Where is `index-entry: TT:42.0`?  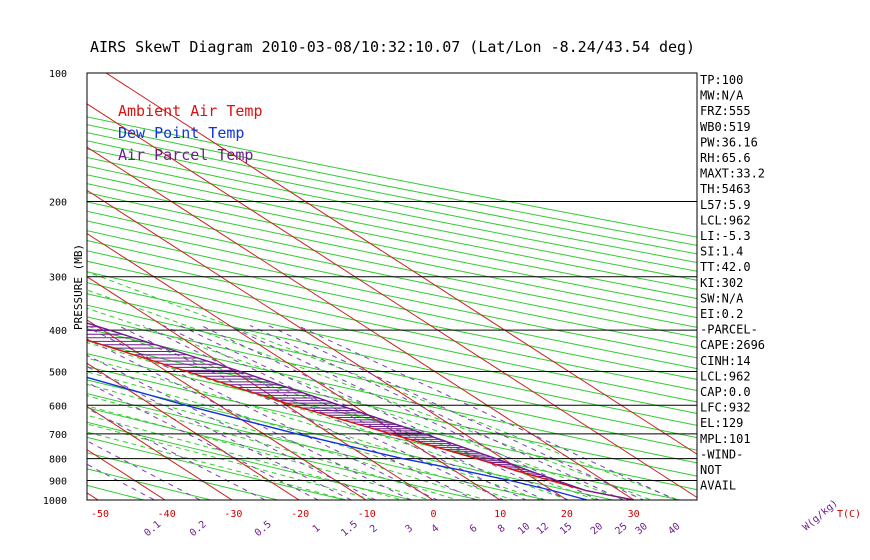
index-entry: TT:42.0 is located at coordinates (725, 267).